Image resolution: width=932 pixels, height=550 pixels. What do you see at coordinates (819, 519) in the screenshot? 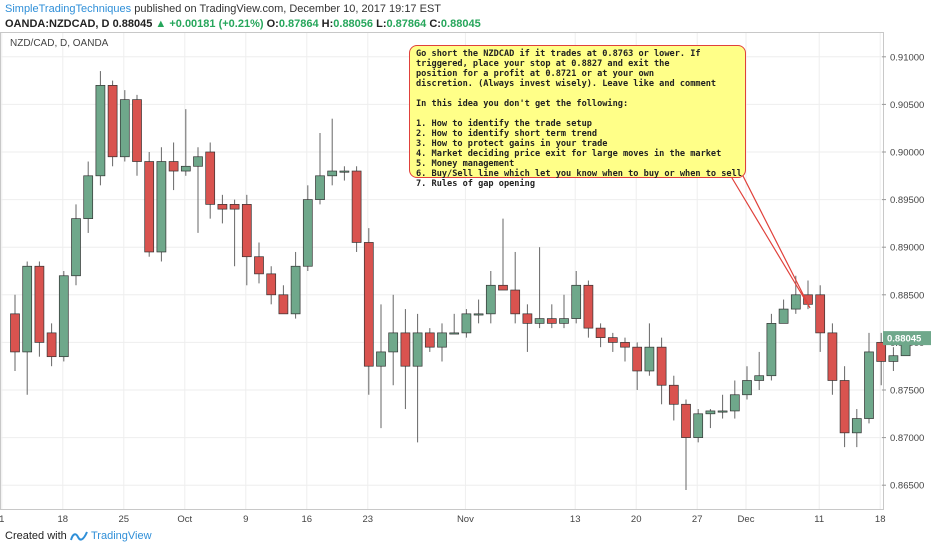
I see `x-tick-label: 11` at bounding box center [819, 519].